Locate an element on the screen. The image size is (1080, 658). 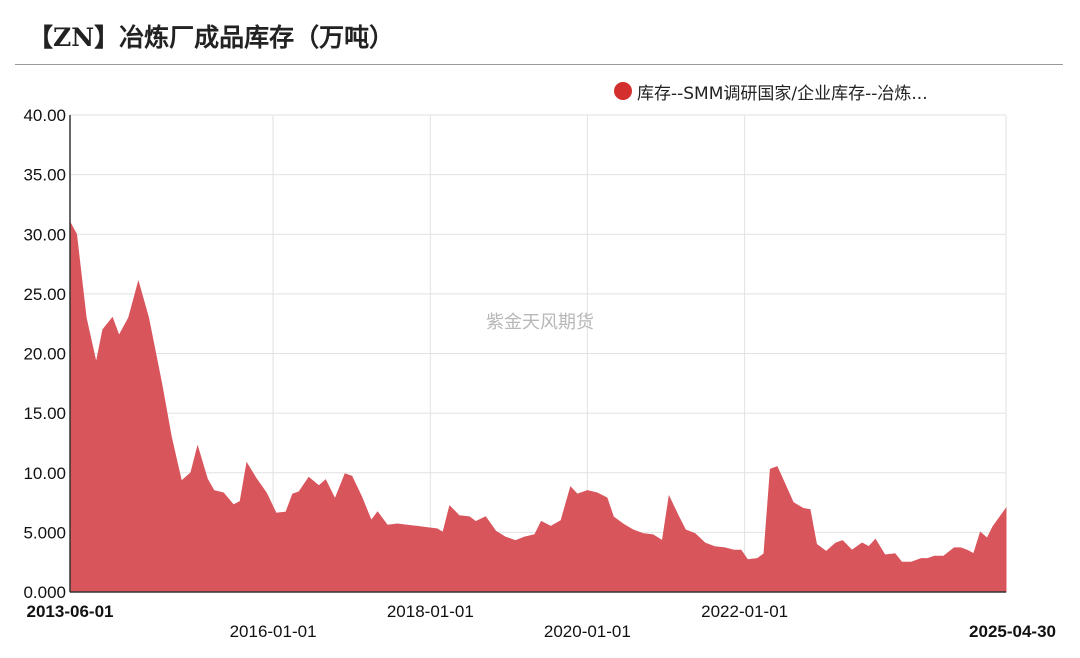
x-tick-label: 2018-01-01 is located at coordinates (430, 611).